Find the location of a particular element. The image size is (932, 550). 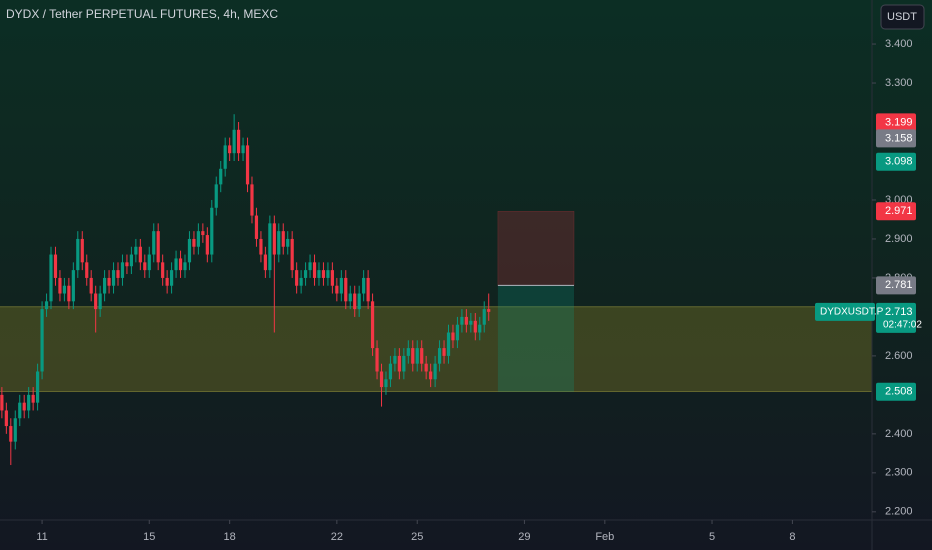

y-tick-label: 2.300 is located at coordinates (899, 473).